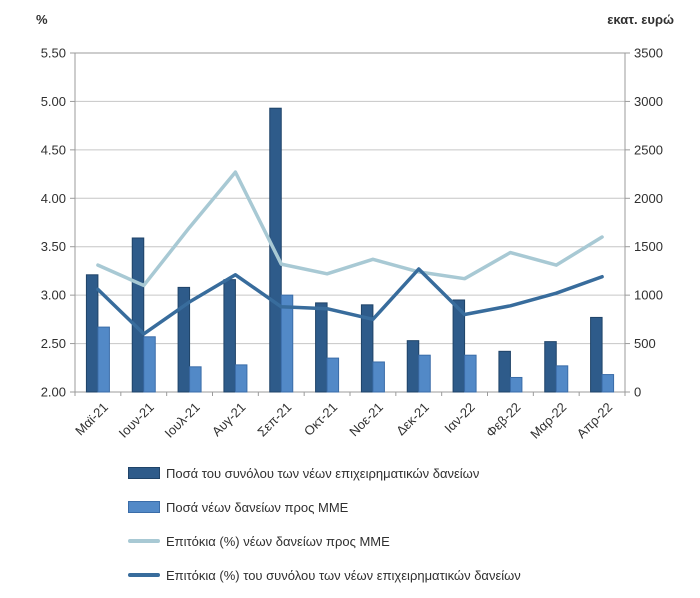  What do you see at coordinates (53, 343) in the screenshot?
I see `y-tick-label-left: 2.50` at bounding box center [53, 343].